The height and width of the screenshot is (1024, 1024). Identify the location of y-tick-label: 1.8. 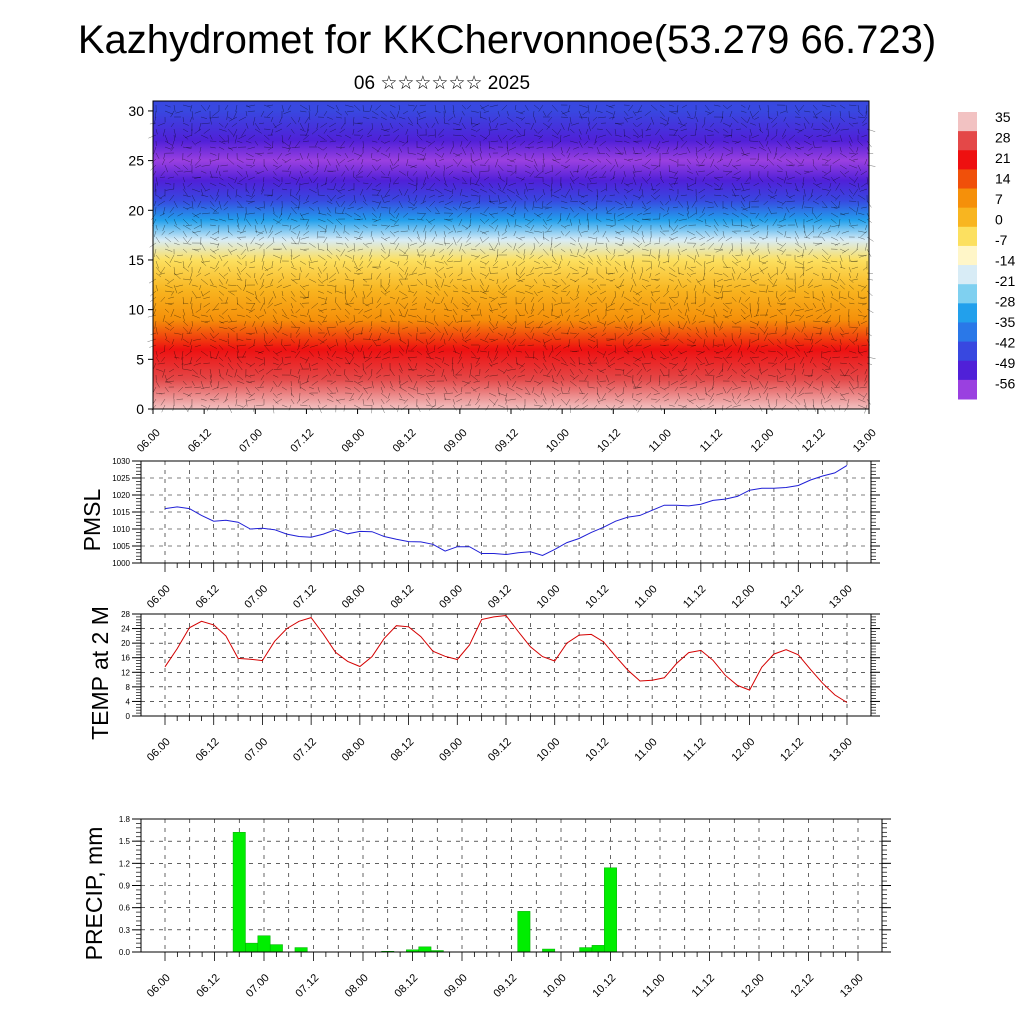
(125, 819).